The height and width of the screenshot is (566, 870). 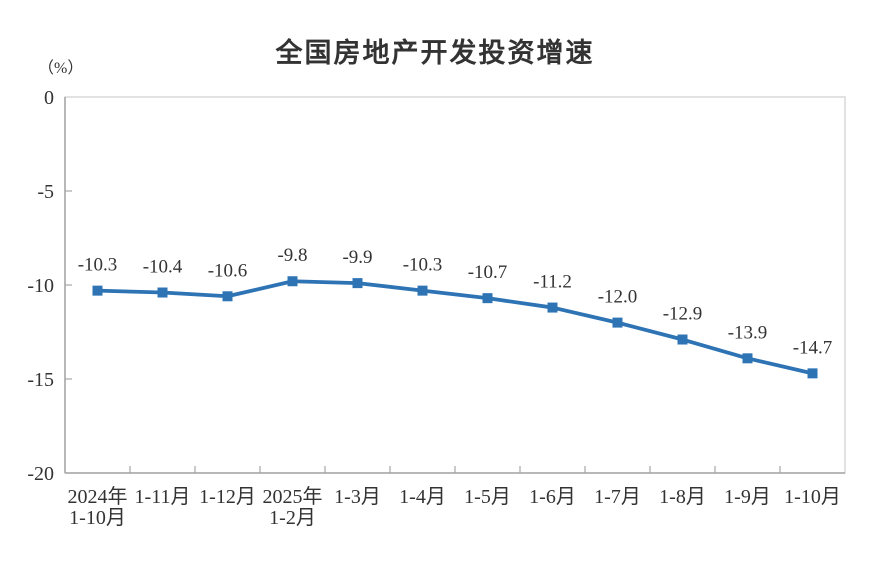 What do you see at coordinates (163, 497) in the screenshot?
I see `x-axis-label: 1-11月` at bounding box center [163, 497].